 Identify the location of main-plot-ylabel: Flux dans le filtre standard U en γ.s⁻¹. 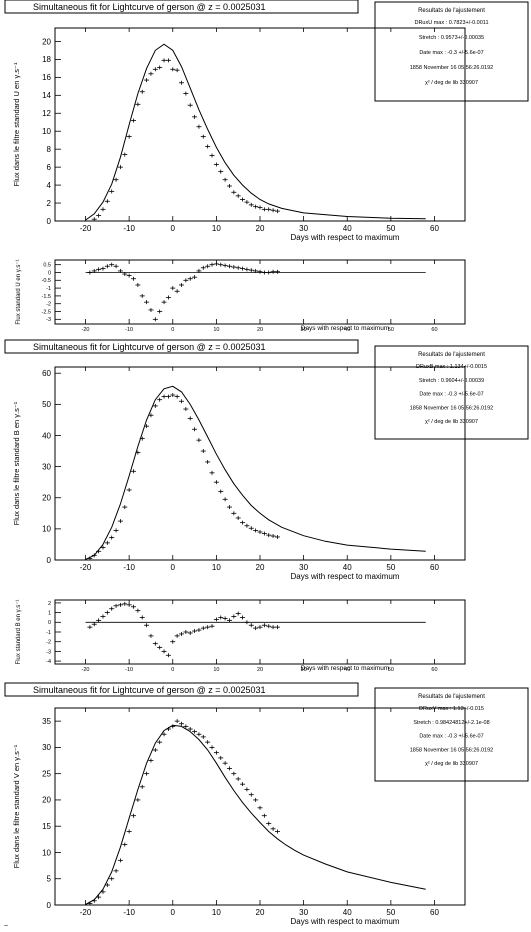
(16, 124).